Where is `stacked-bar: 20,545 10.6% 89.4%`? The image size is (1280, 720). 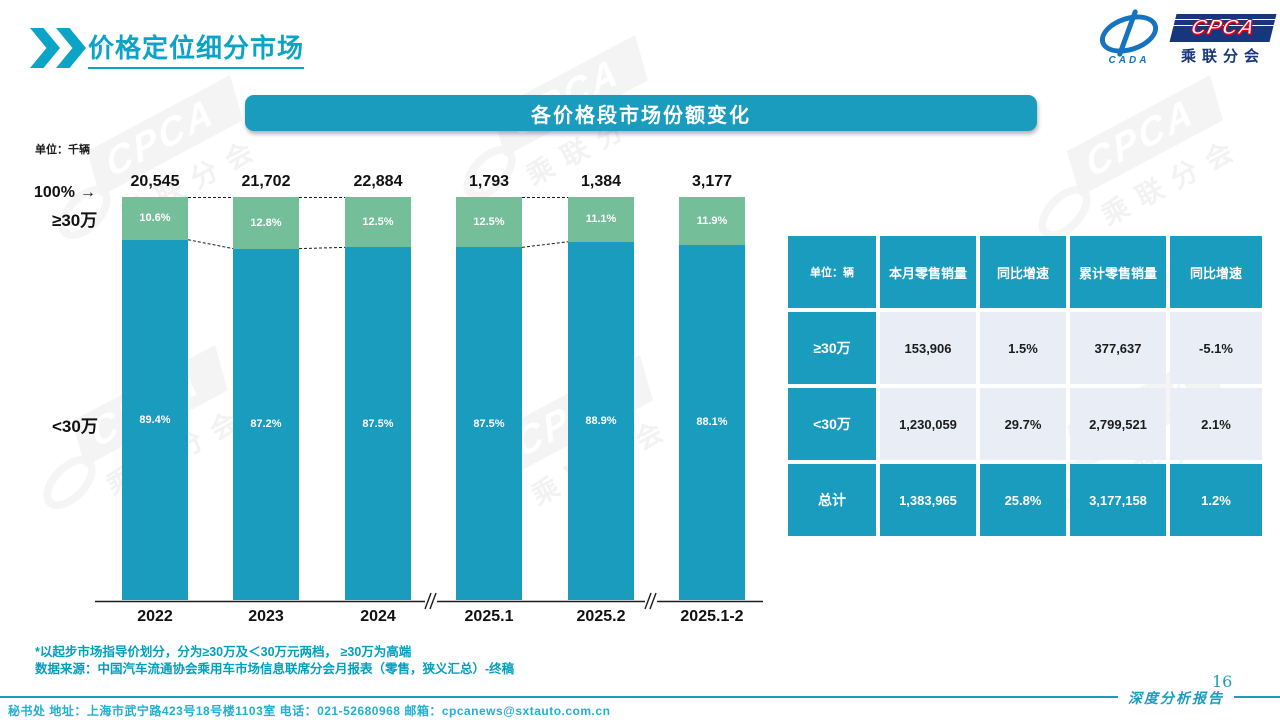
stacked-bar: 20,545 10.6% 89.4% is located at coordinates (155, 386).